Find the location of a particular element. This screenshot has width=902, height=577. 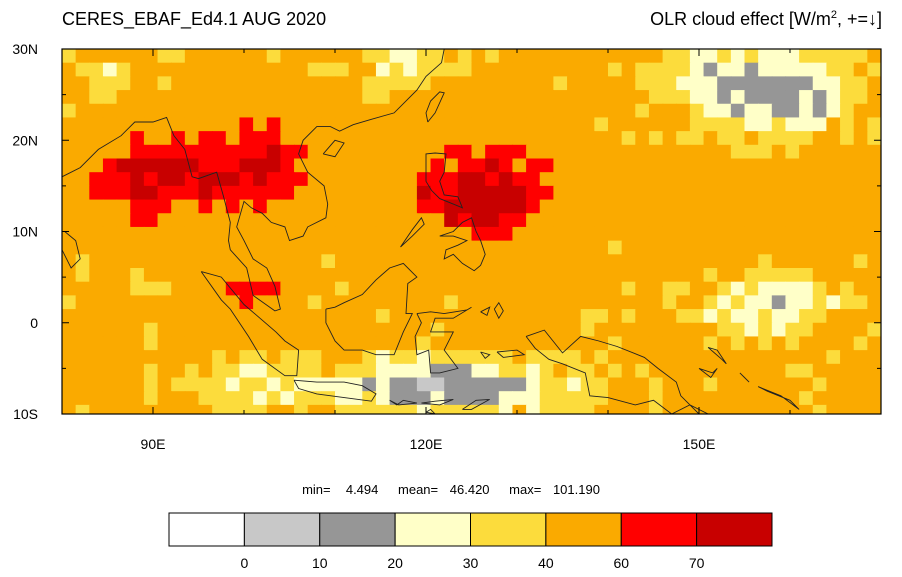

stat-min-value: 4.494 is located at coordinates (362, 489).